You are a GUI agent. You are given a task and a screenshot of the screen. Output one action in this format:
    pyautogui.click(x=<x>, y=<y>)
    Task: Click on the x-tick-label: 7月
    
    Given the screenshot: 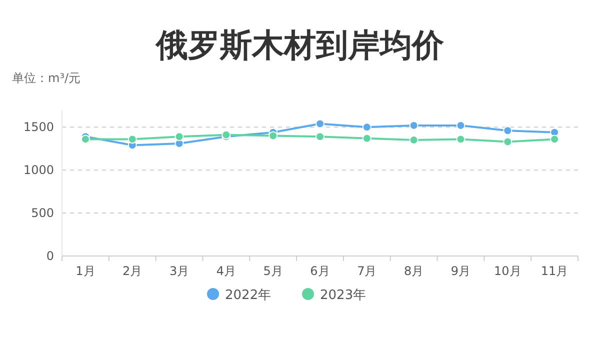 What is the action you would take?
    pyautogui.click(x=367, y=271)
    